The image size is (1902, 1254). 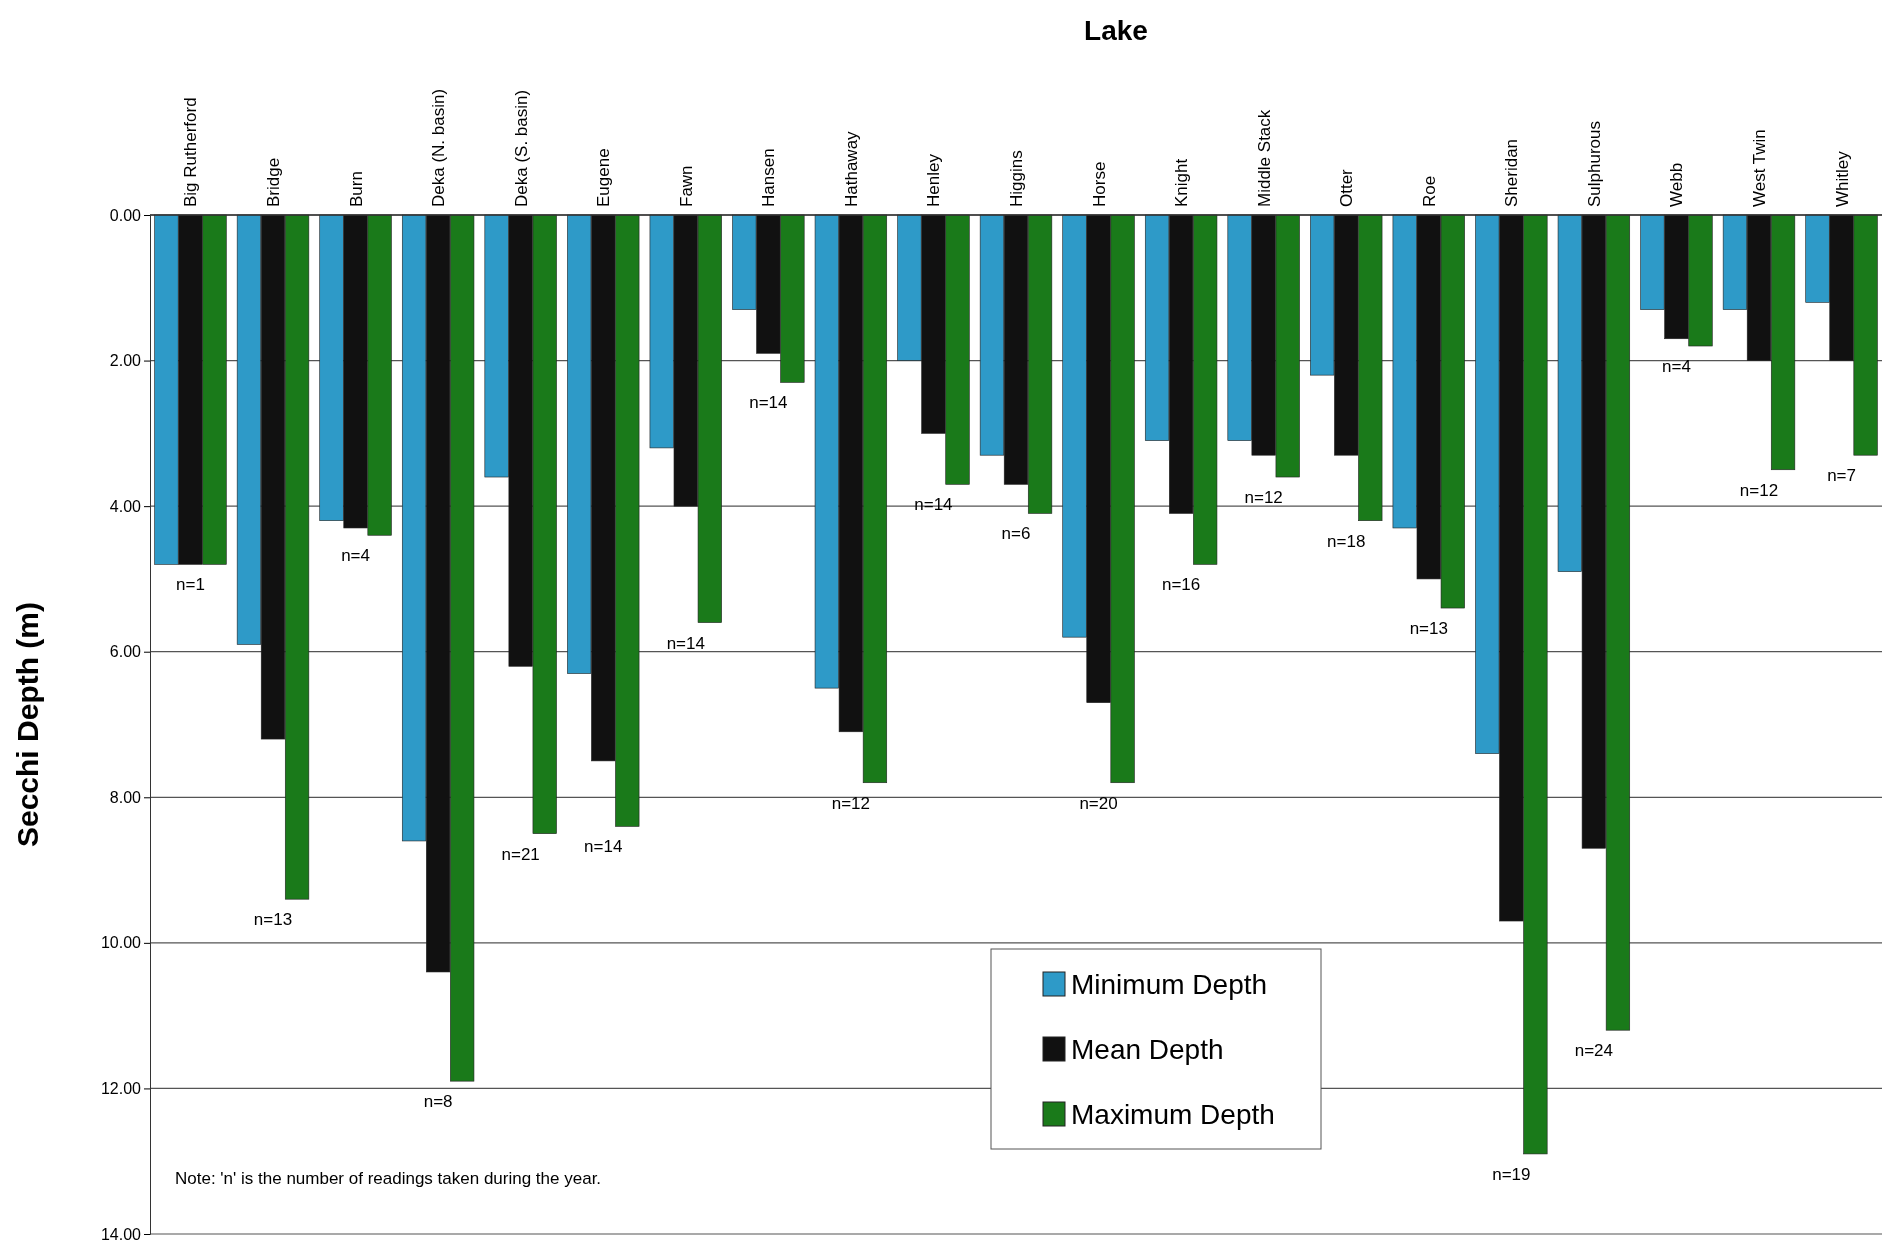 What do you see at coordinates (125, 215) in the screenshot?
I see `y-tick-label: 0.00` at bounding box center [125, 215].